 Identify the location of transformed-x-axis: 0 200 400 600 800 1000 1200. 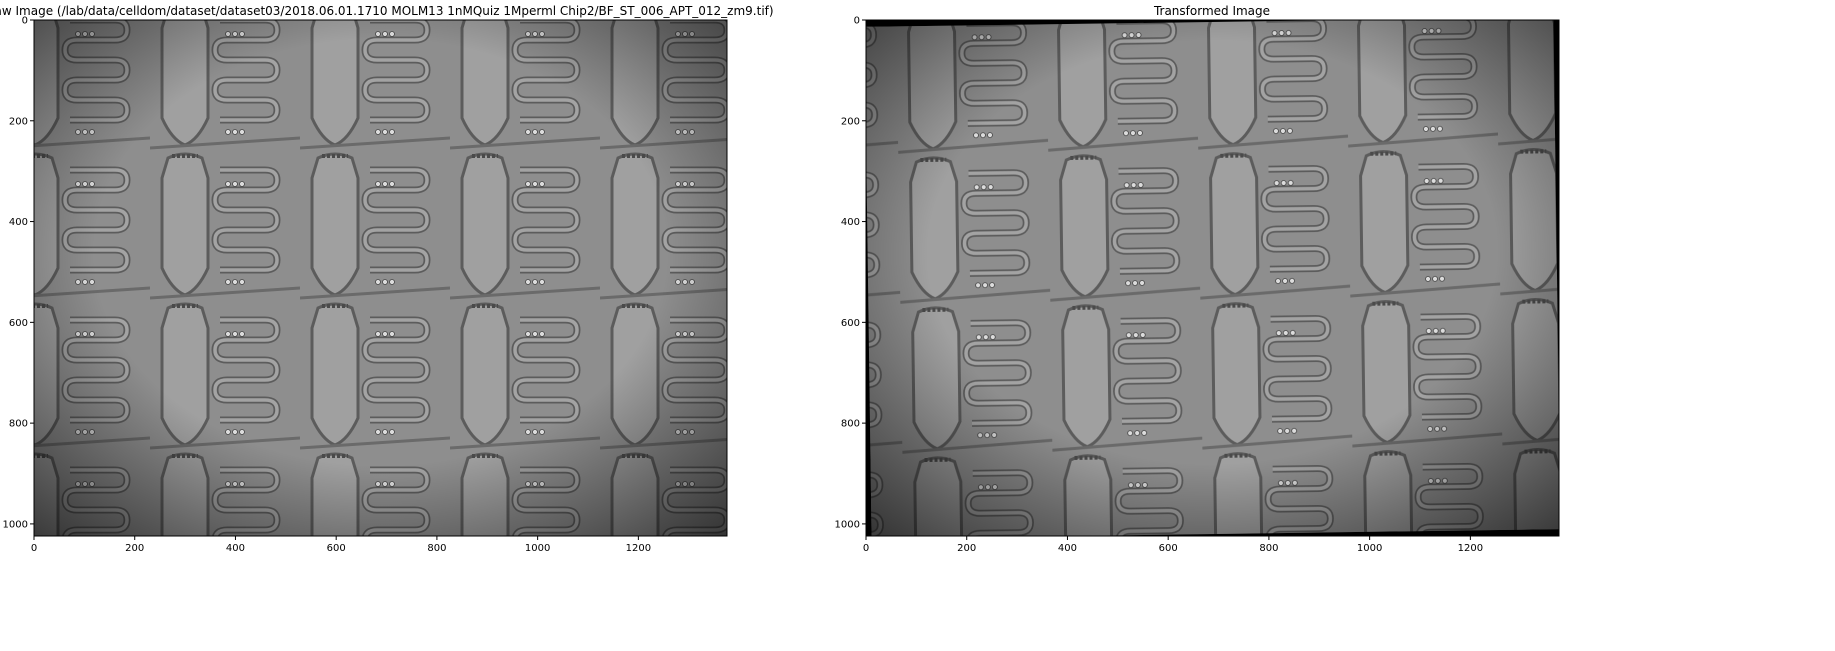
(1173, 545).